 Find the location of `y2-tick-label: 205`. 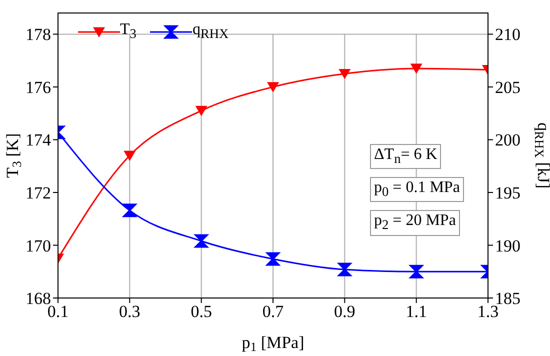

y2-tick-label: 205 is located at coordinates (507, 87).